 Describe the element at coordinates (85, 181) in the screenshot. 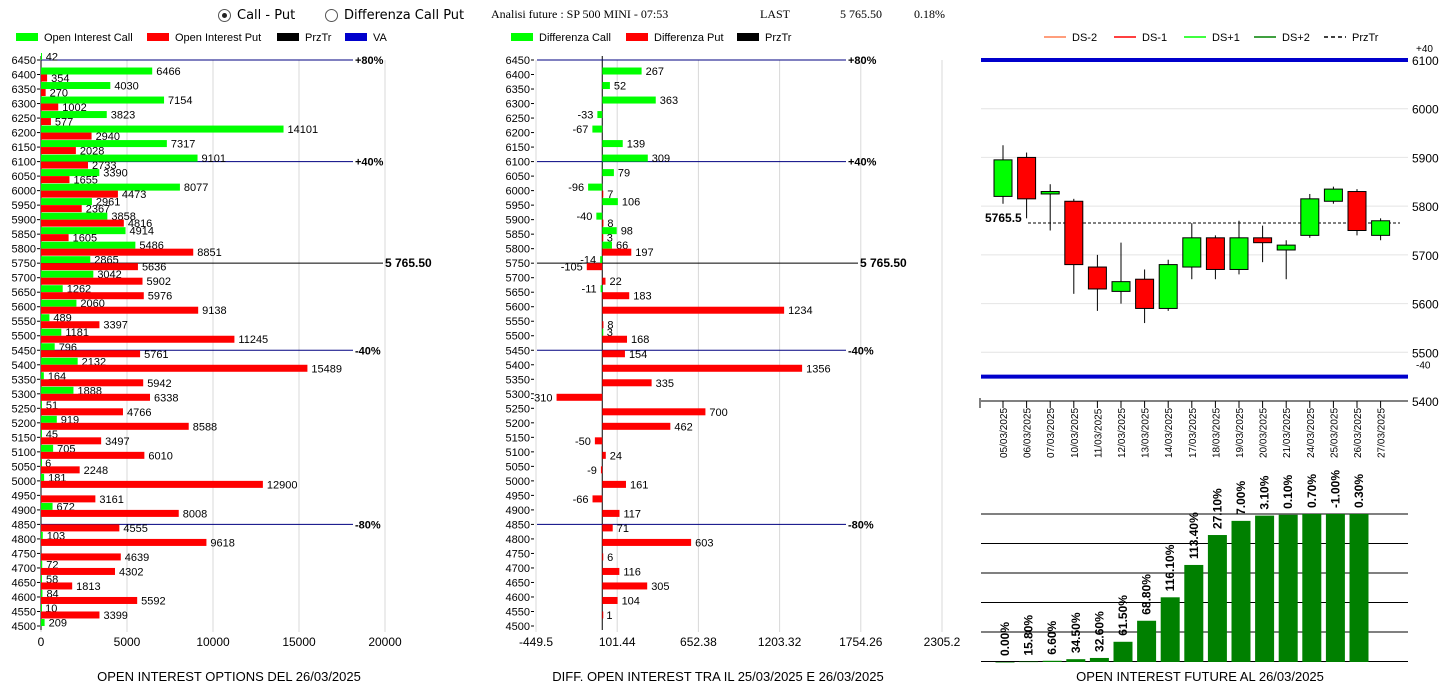

I see `data-label: 1655` at that location.